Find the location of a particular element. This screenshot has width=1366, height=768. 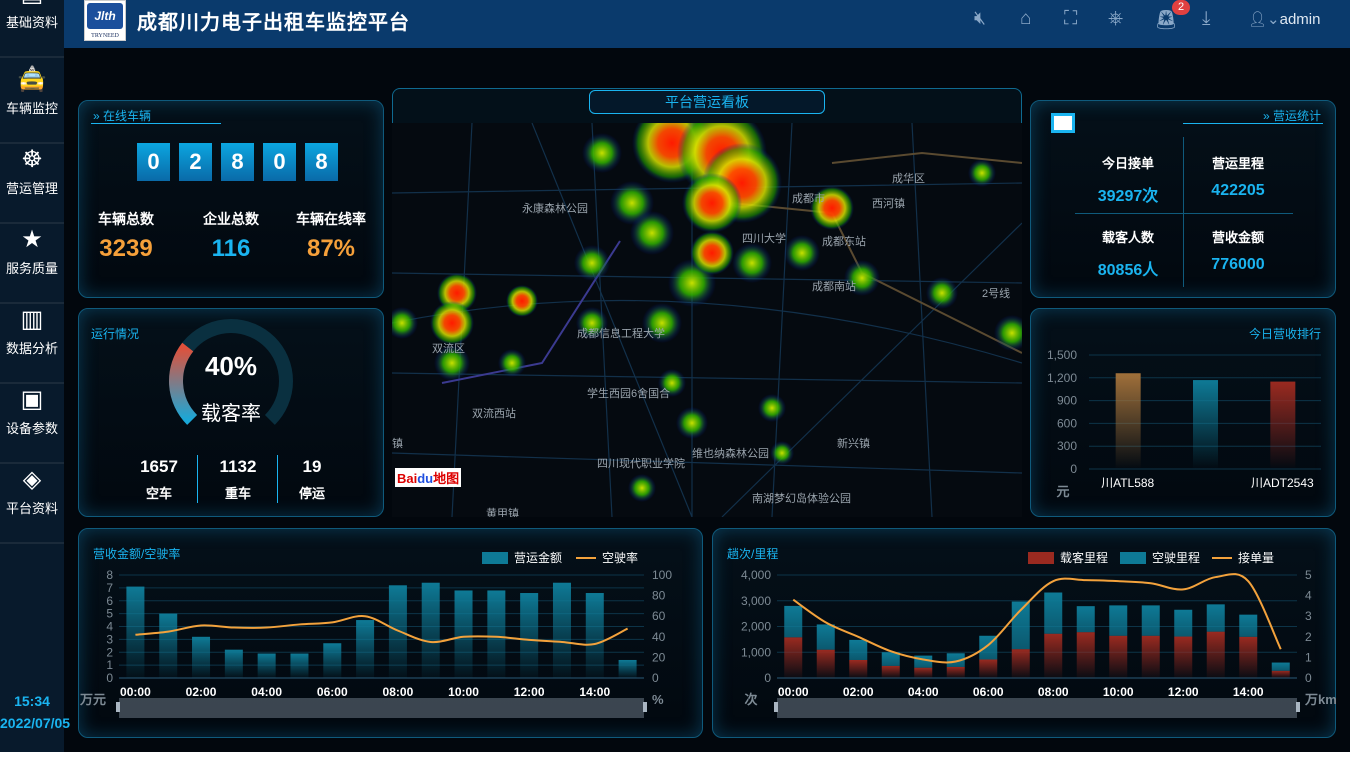

alarm-icon: 🚨︎ is located at coordinates (1166, 20).